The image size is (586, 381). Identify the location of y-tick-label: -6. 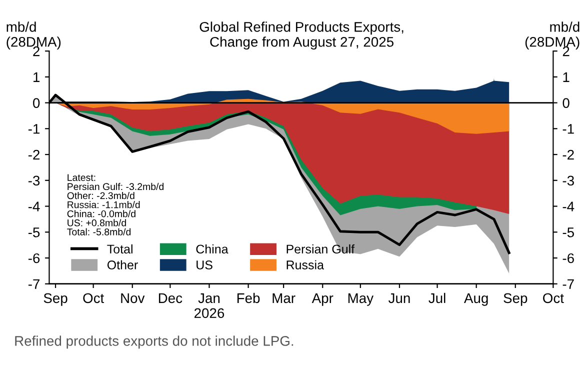
(34, 258).